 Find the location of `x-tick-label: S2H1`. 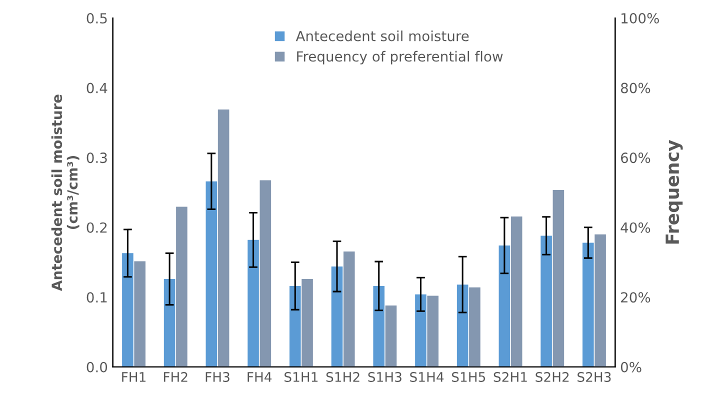

x-tick-label: S2H1 is located at coordinates (510, 377).